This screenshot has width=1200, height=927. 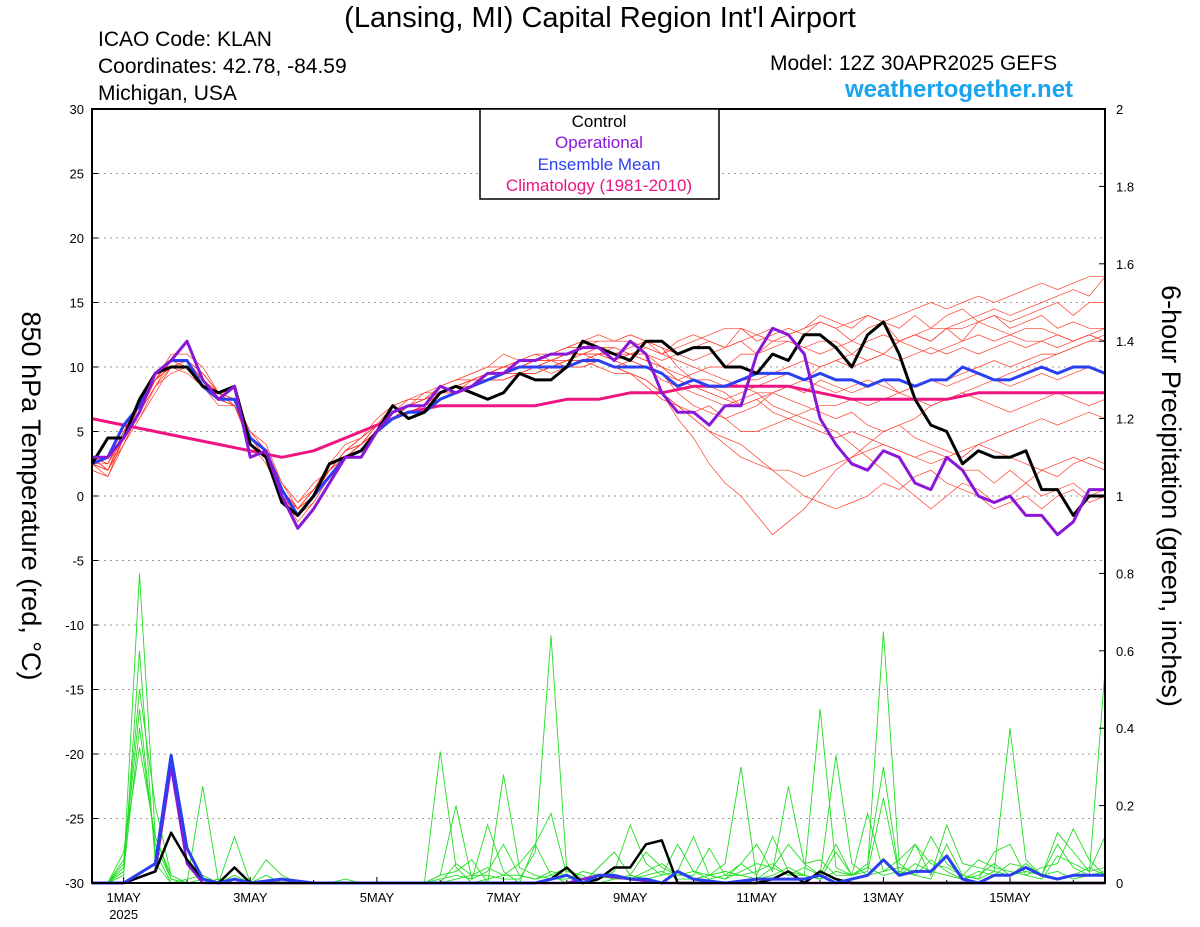 I want to click on right-tick-label: 0, so click(x=1119, y=883).